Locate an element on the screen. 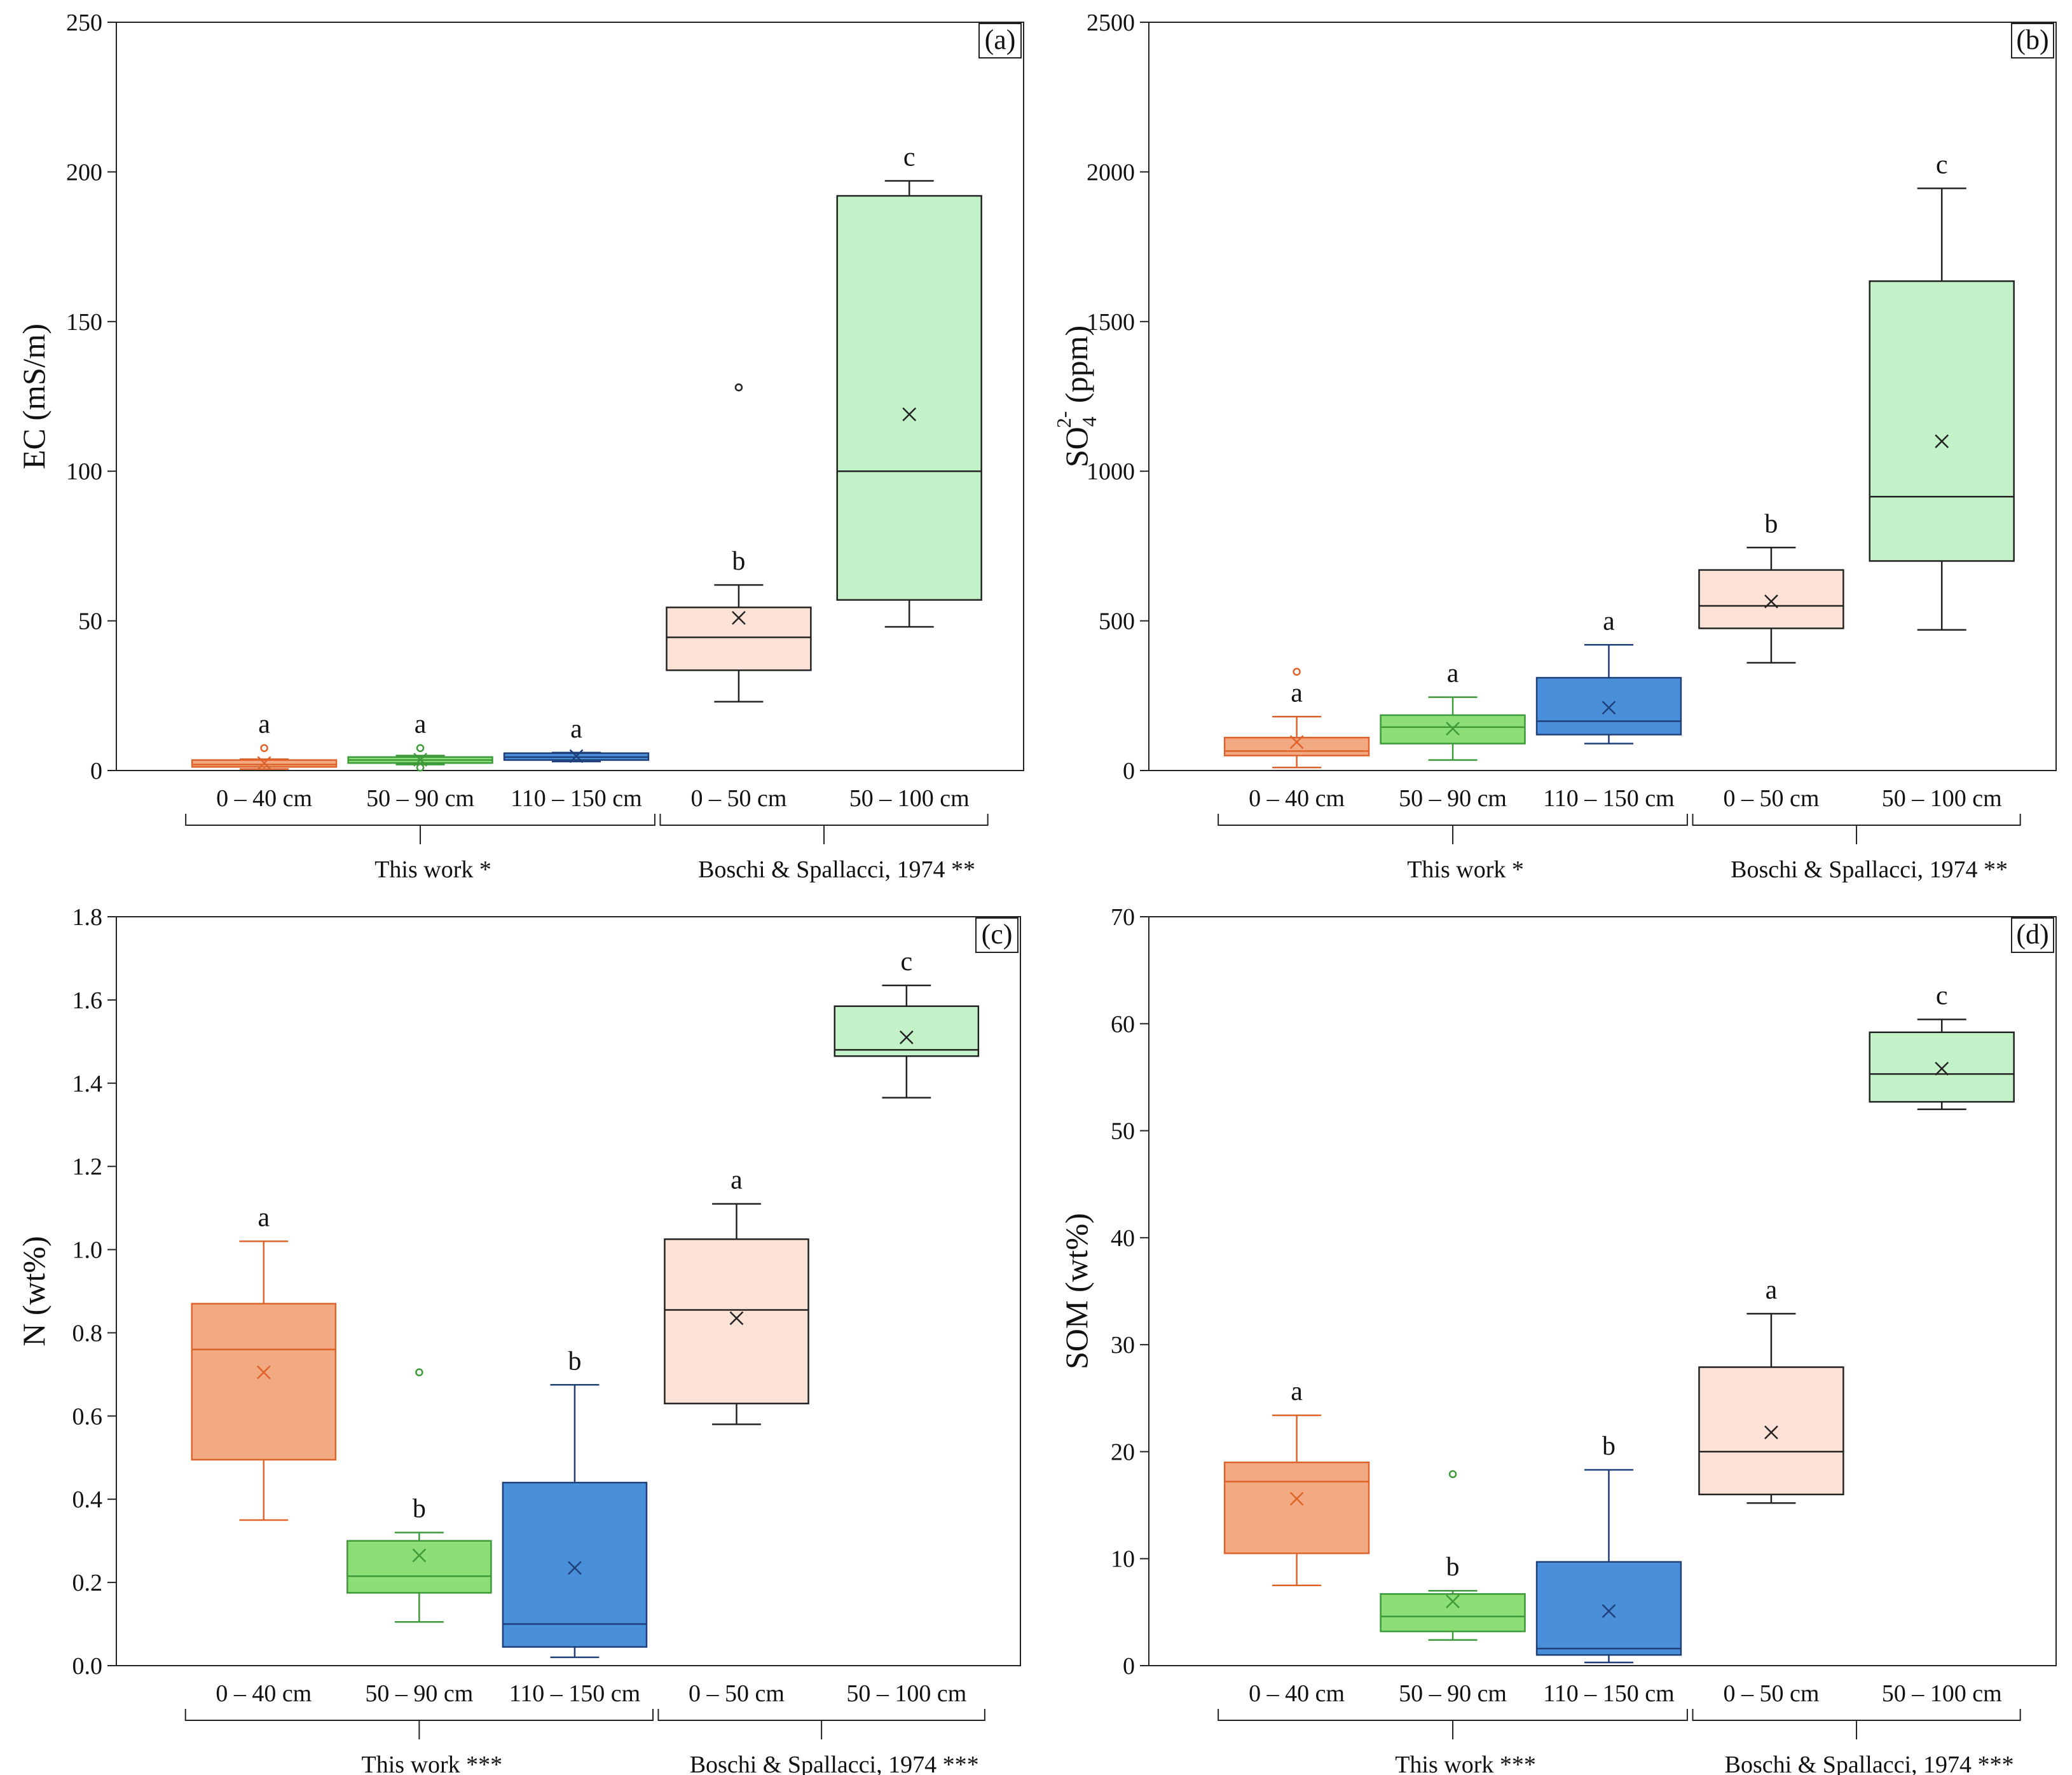 This screenshot has height=1775, width=2072. y-tick-label: 0.0 is located at coordinates (87, 1667).